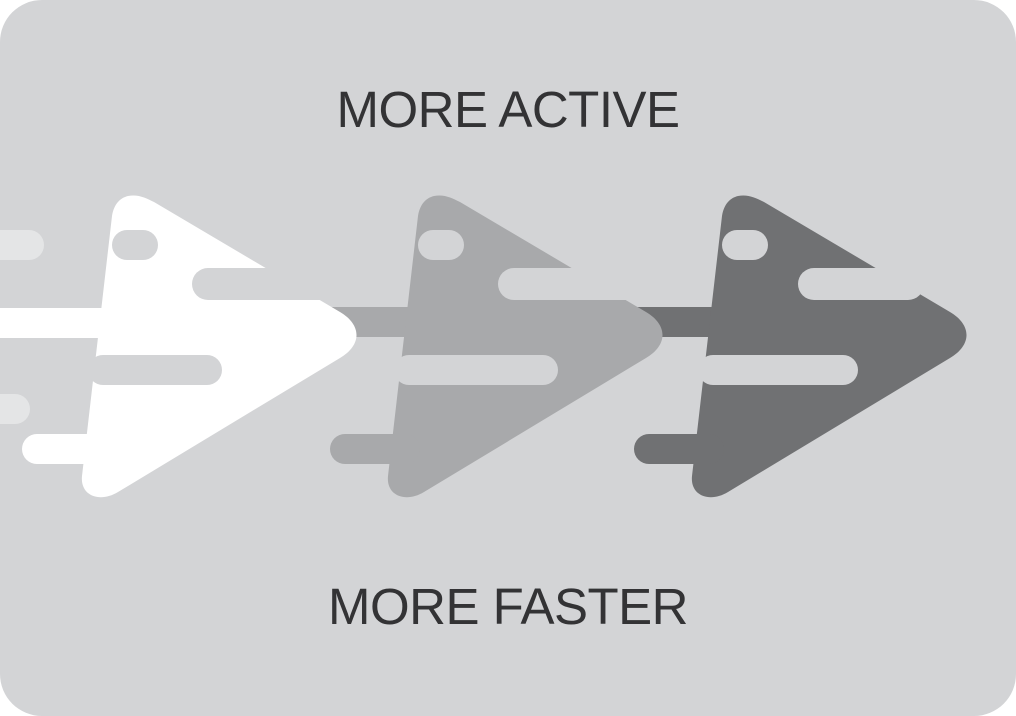 This screenshot has height=716, width=1016. What do you see at coordinates (800, 346) in the screenshot?
I see `speed-arrow-icon` at bounding box center [800, 346].